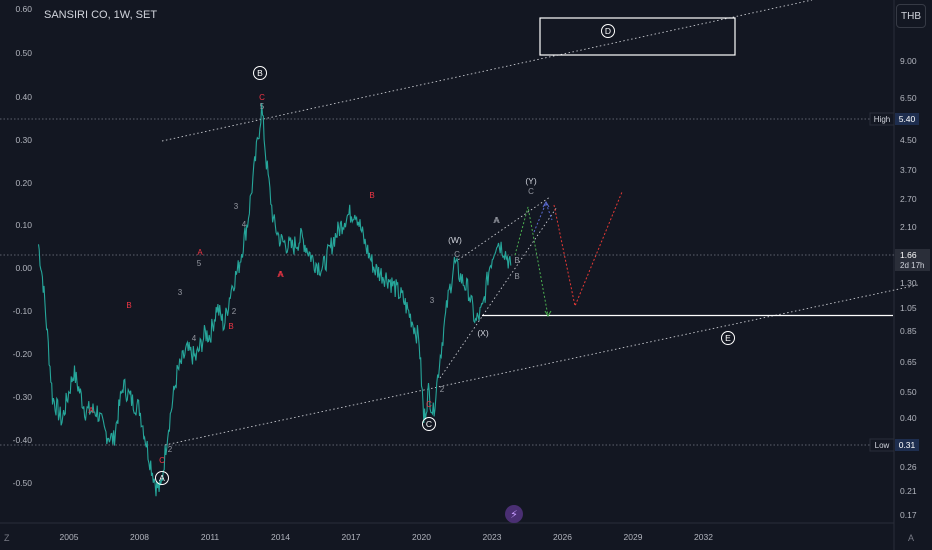 The width and height of the screenshot is (932, 550). Describe the element at coordinates (421, 537) in the screenshot. I see `x-axis-tick: 2020` at that location.